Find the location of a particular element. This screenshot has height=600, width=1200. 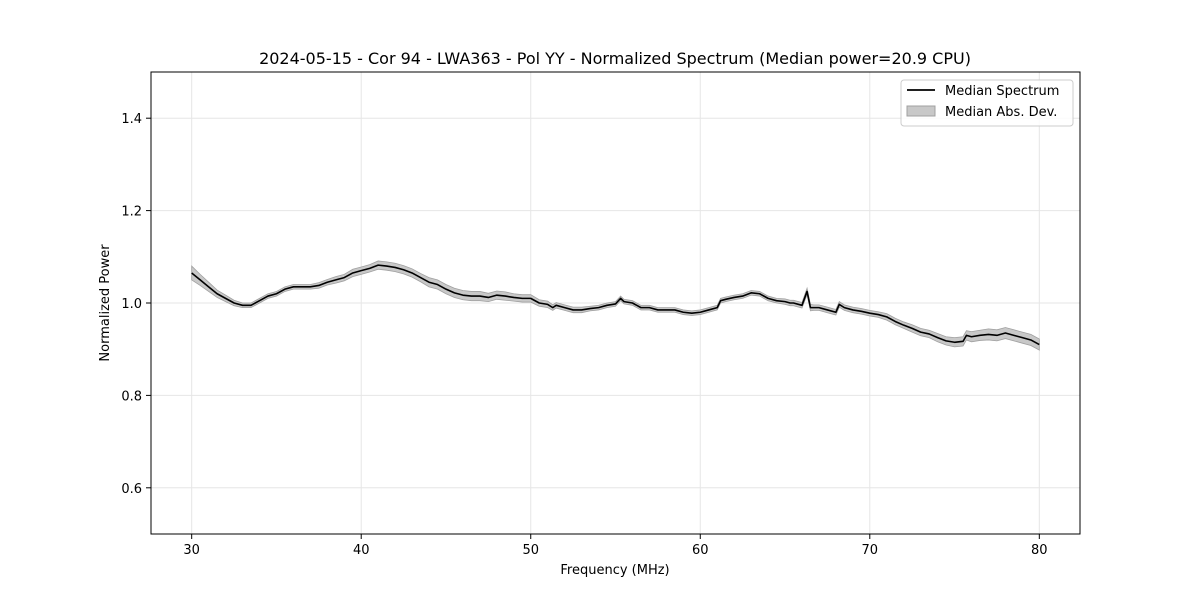

y-tick-label: 1.0 is located at coordinates (131, 304).